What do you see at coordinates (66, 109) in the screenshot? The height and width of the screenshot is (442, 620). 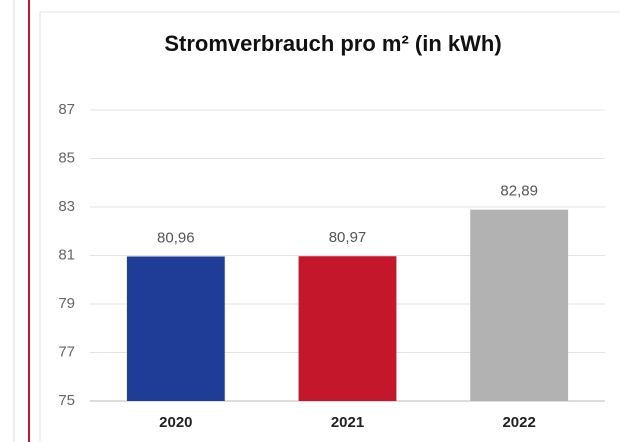 I see `y-tick-label: 87` at bounding box center [66, 109].